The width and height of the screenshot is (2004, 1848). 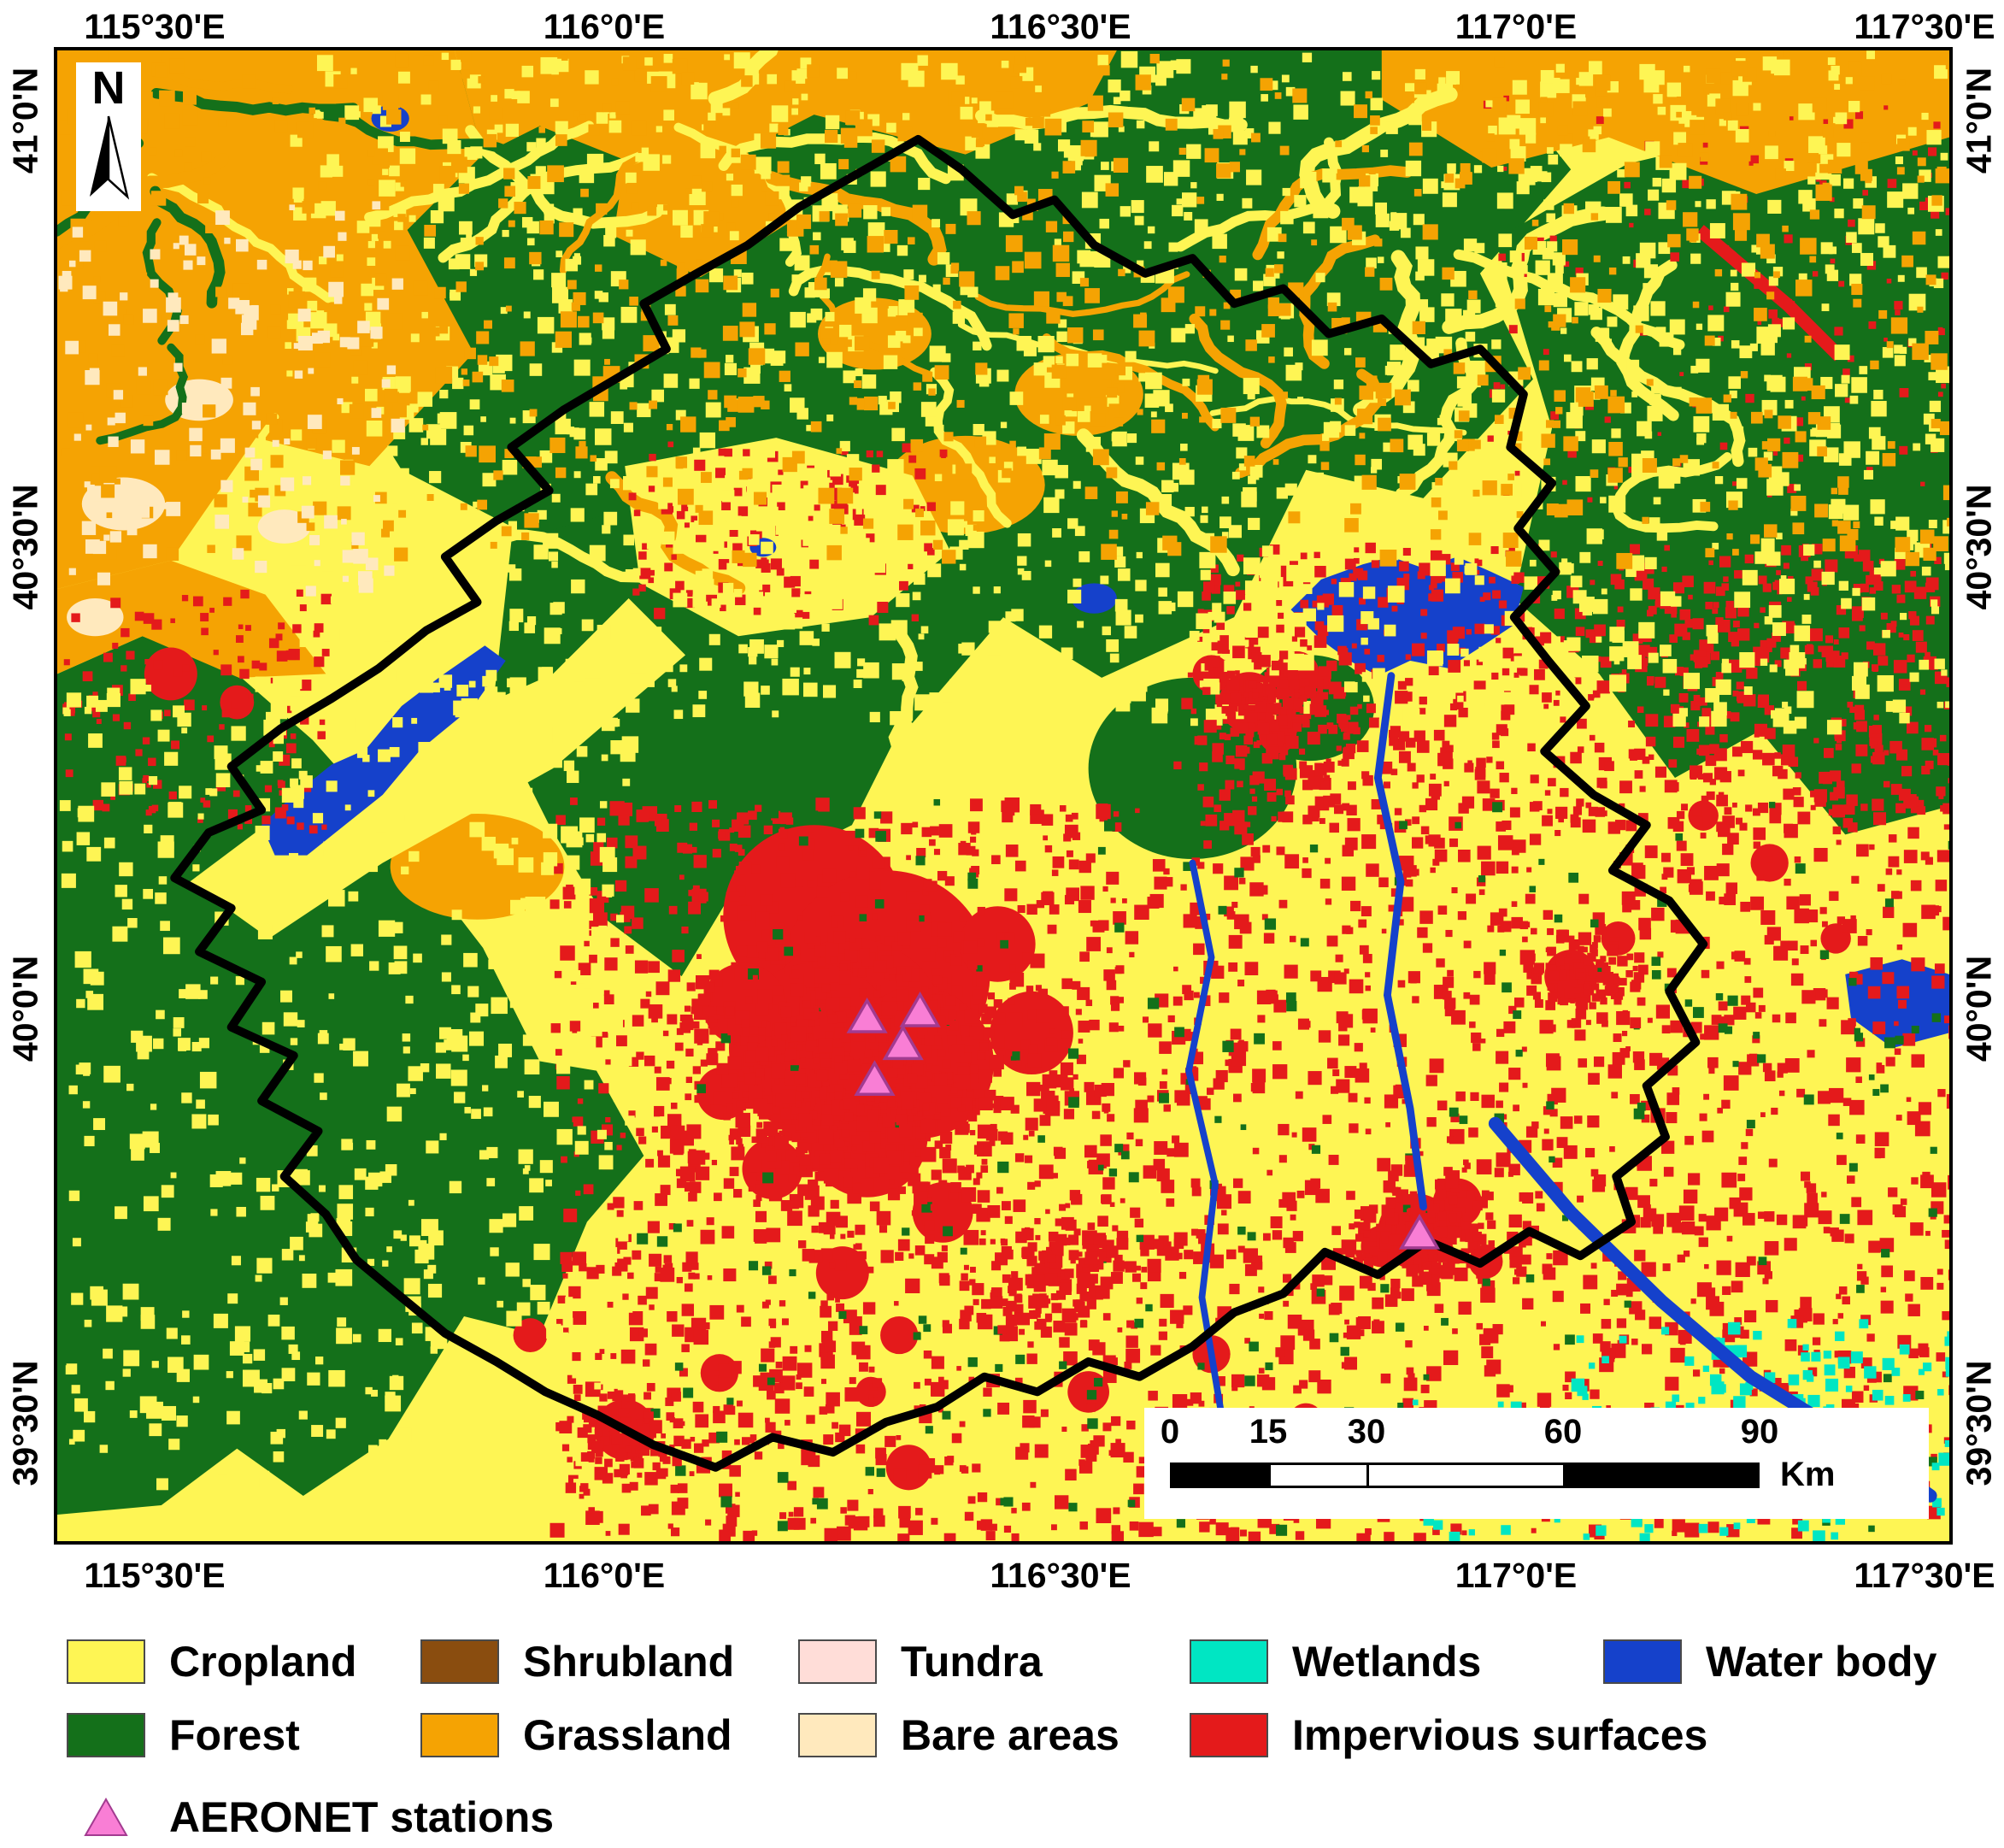 What do you see at coordinates (1537, 1431) in the screenshot?
I see `scale-bar-labels: 0 15 30 60 90` at bounding box center [1537, 1431].